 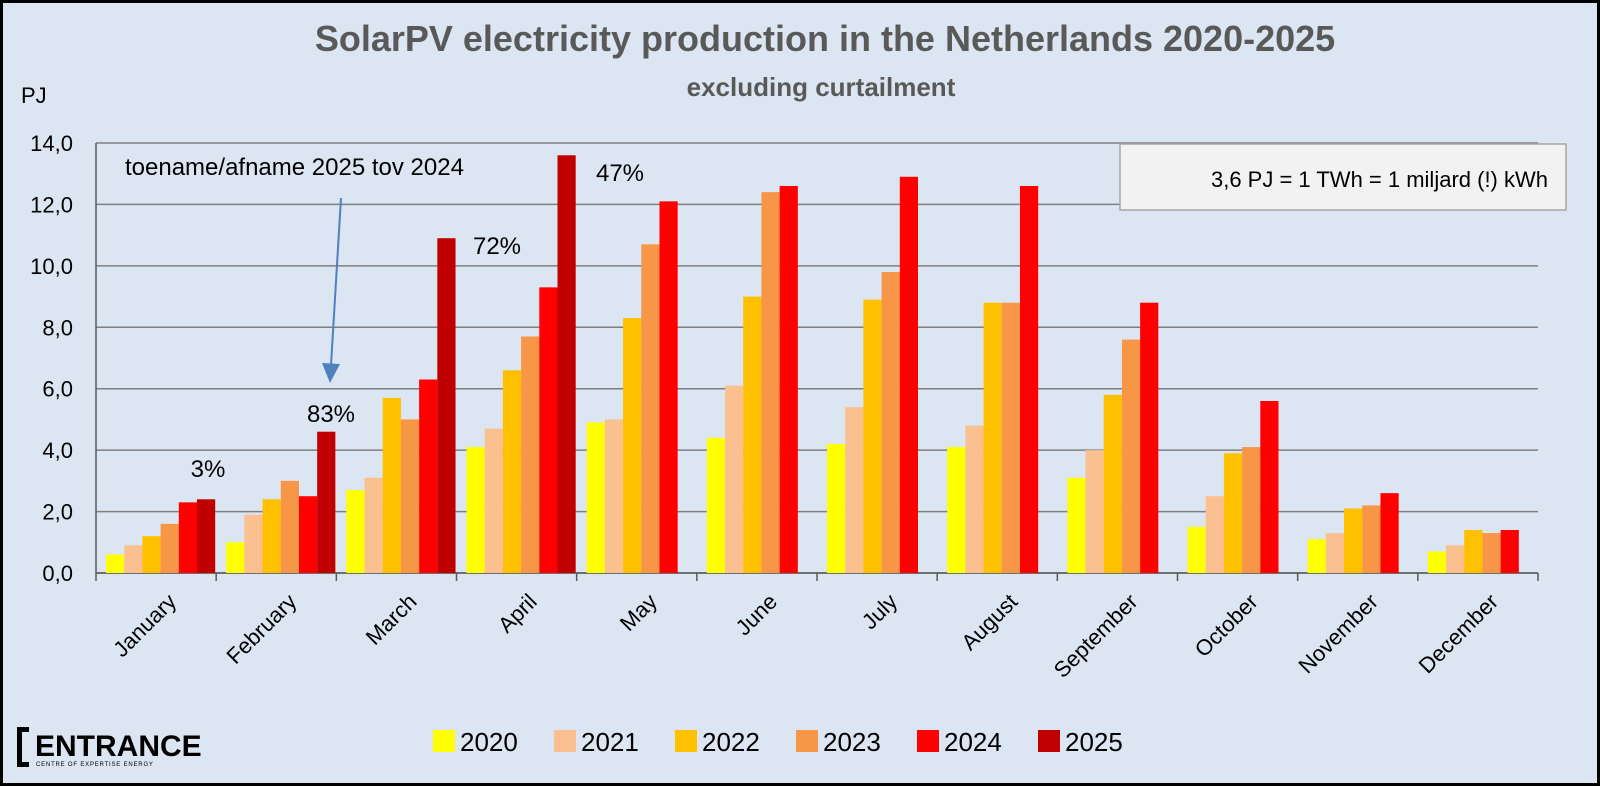 I want to click on y-tick-label: 6,0, so click(x=57, y=389).